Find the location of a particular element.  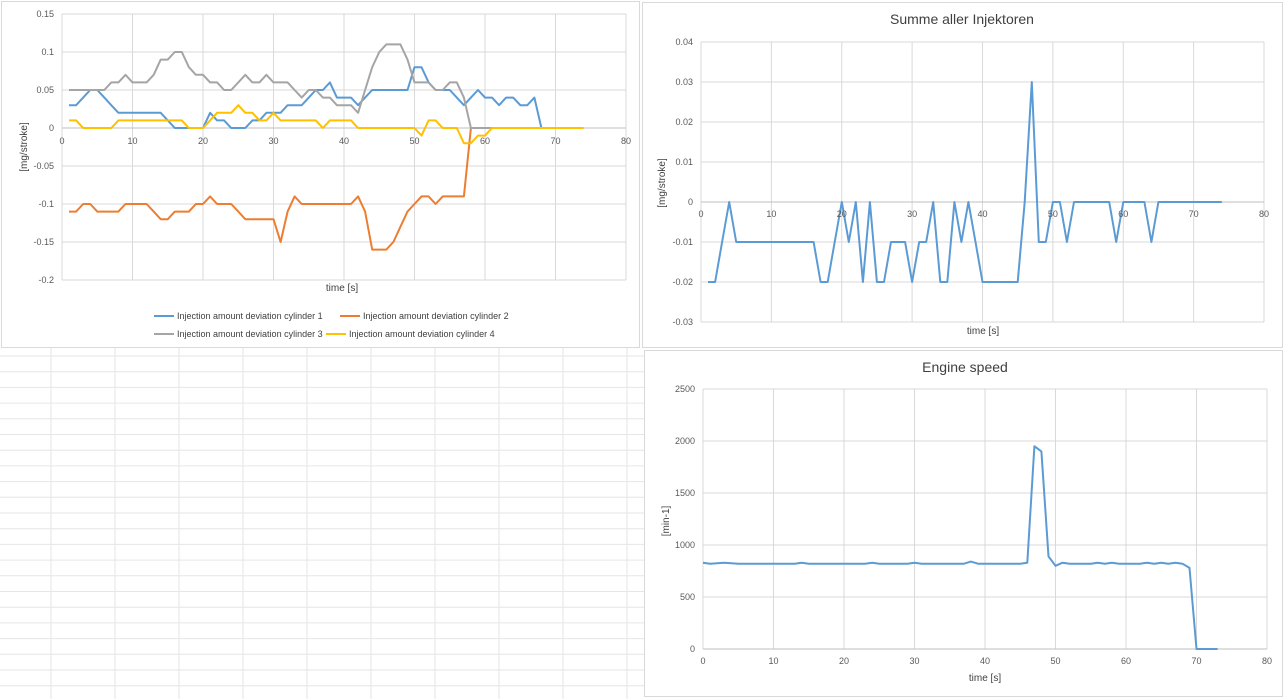

y-tick-label: -0.05 is located at coordinates (43, 166).